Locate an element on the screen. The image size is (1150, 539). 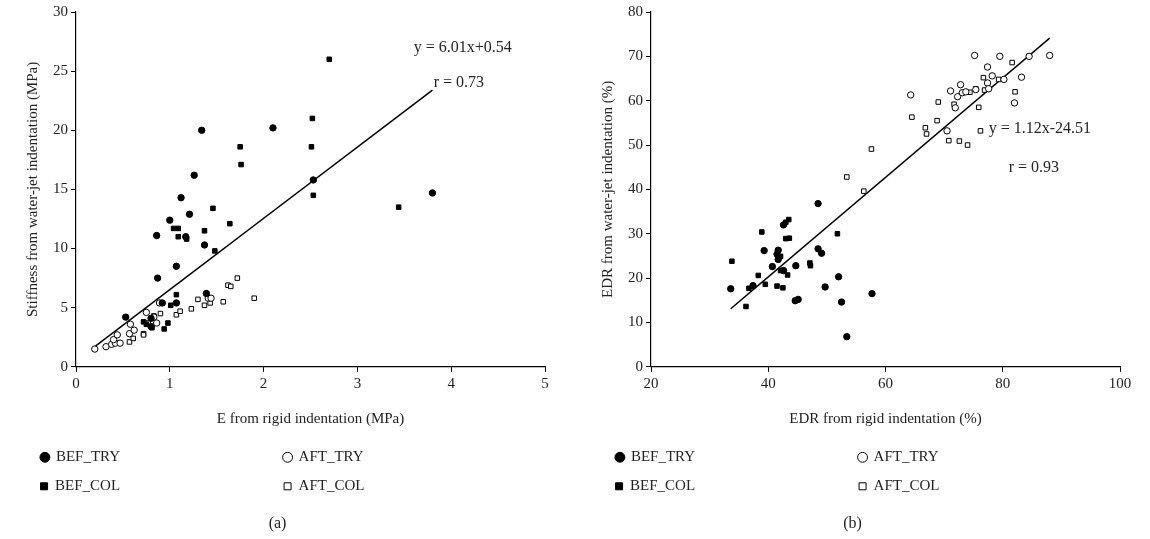
y-tick-label: 5 is located at coordinates (64, 306).